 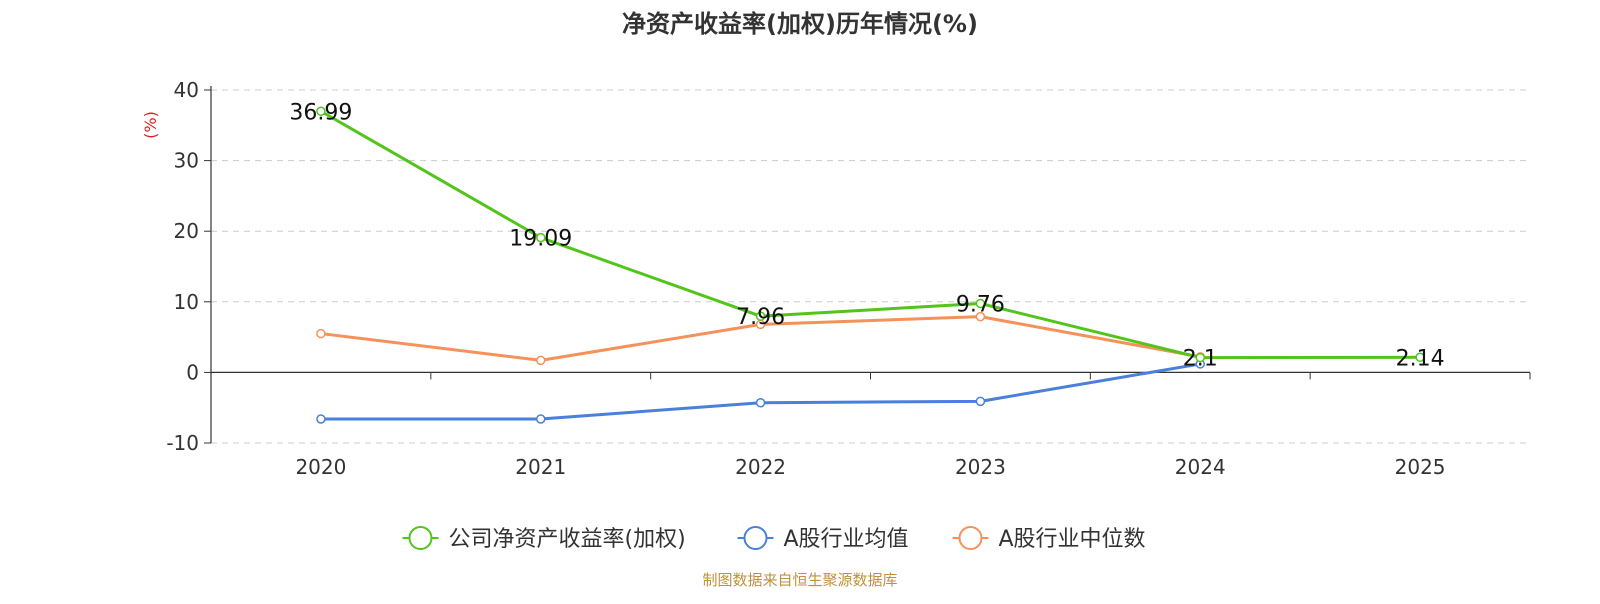 I want to click on y-tick-label: 40, so click(x=186, y=90).